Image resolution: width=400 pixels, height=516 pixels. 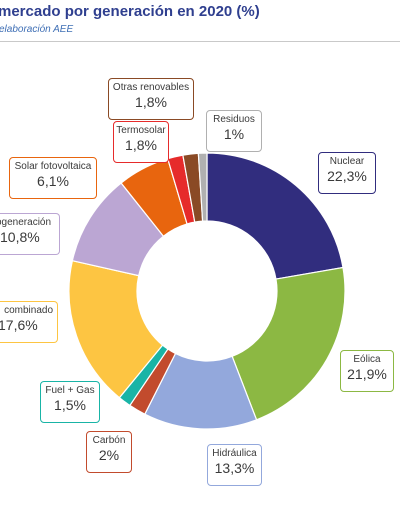 I want to click on label-eolica-value: 21,9%, so click(x=367, y=374).